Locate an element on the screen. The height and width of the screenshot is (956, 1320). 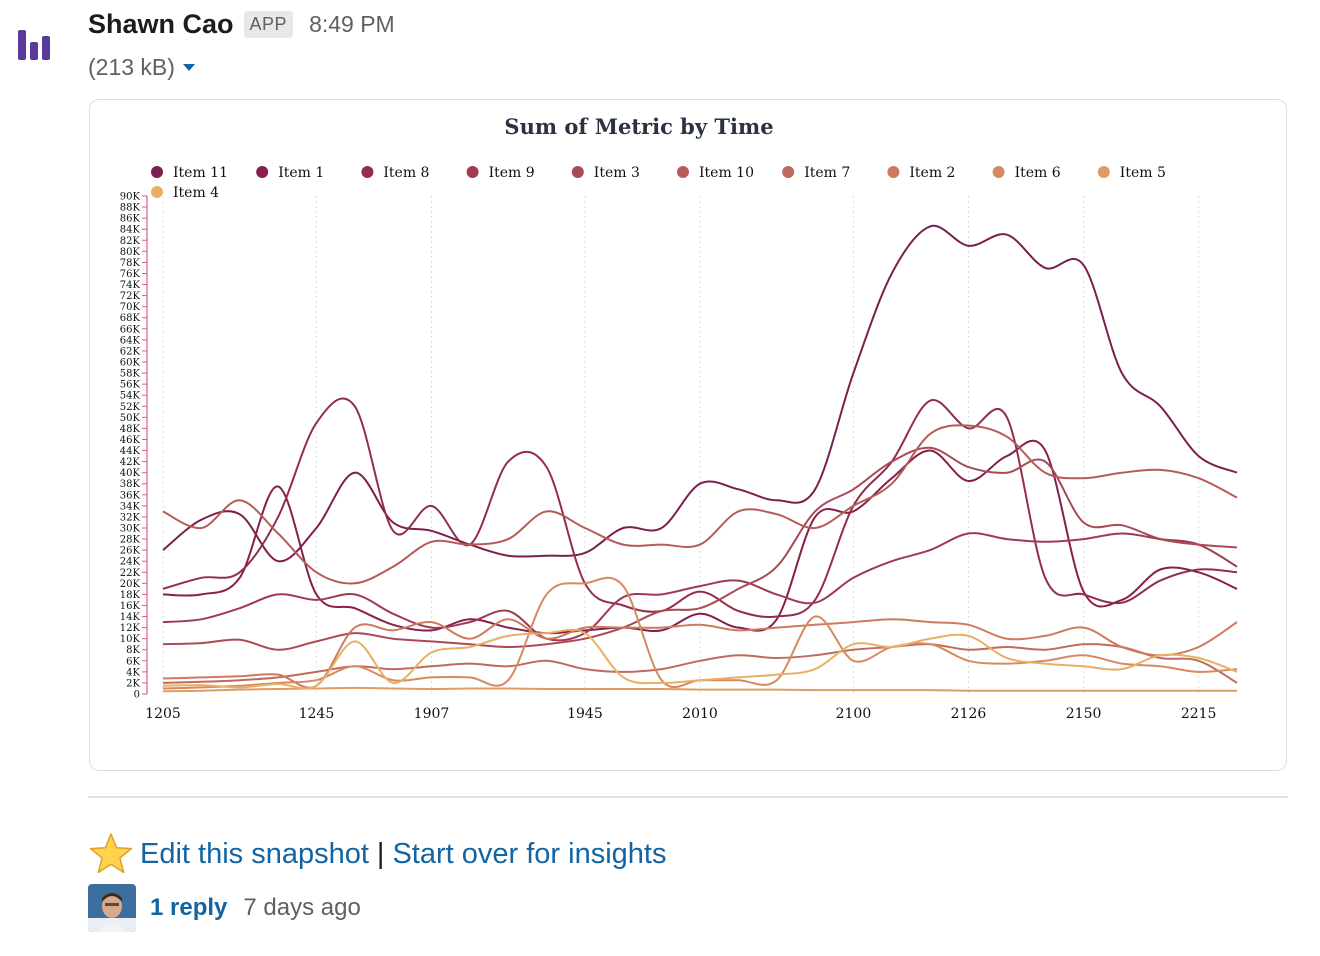
reply-count-link: 1 reply is located at coordinates (189, 907).